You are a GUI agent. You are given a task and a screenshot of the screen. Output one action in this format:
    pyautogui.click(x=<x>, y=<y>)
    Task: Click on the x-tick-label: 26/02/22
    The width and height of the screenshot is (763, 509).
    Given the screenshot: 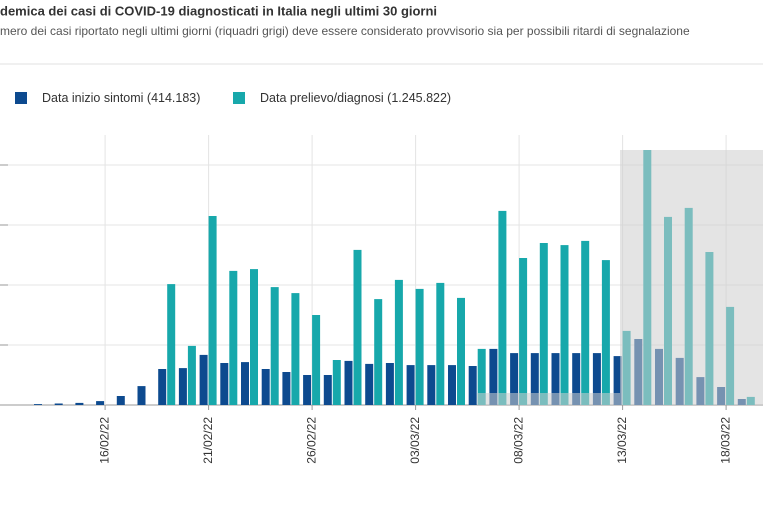 What is the action you would take?
    pyautogui.click(x=311, y=440)
    